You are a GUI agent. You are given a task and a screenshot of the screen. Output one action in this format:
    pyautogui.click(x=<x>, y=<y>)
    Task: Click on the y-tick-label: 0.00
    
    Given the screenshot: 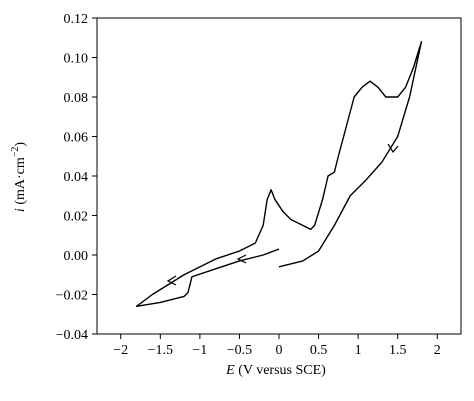 What is the action you would take?
    pyautogui.click(x=76, y=256)
    